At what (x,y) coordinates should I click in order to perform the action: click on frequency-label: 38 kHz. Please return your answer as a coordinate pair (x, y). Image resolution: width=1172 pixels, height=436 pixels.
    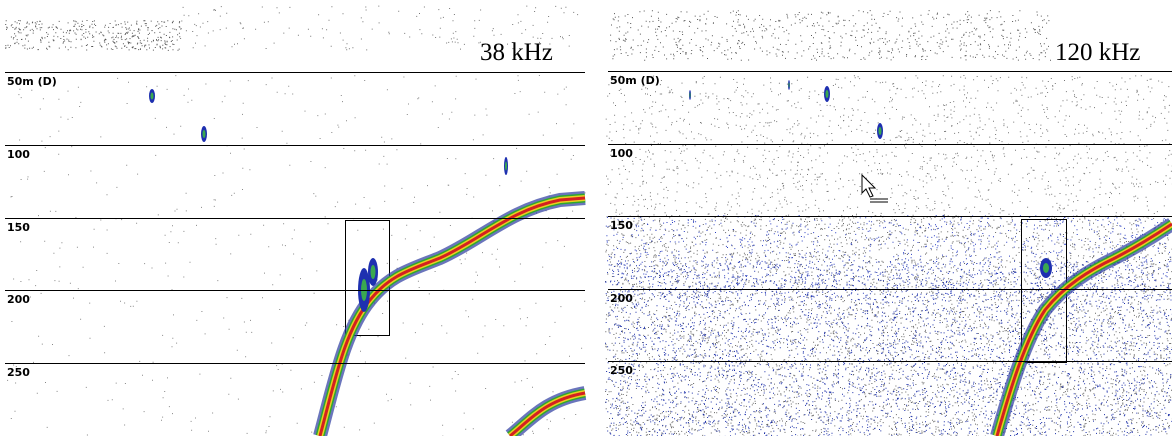
    Looking at the image, I should click on (516, 52).